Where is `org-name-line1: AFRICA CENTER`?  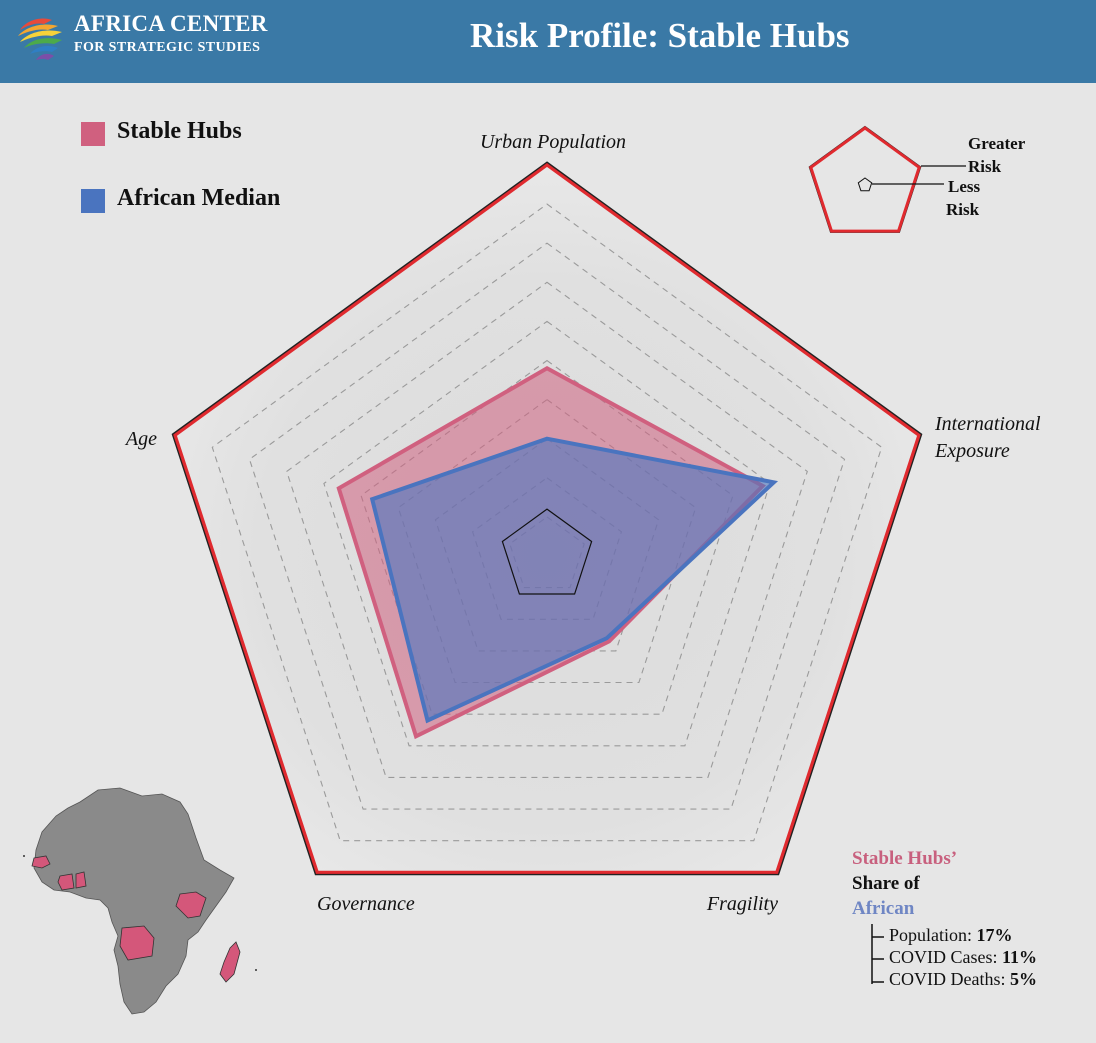 org-name-line1: AFRICA CENTER is located at coordinates (171, 23).